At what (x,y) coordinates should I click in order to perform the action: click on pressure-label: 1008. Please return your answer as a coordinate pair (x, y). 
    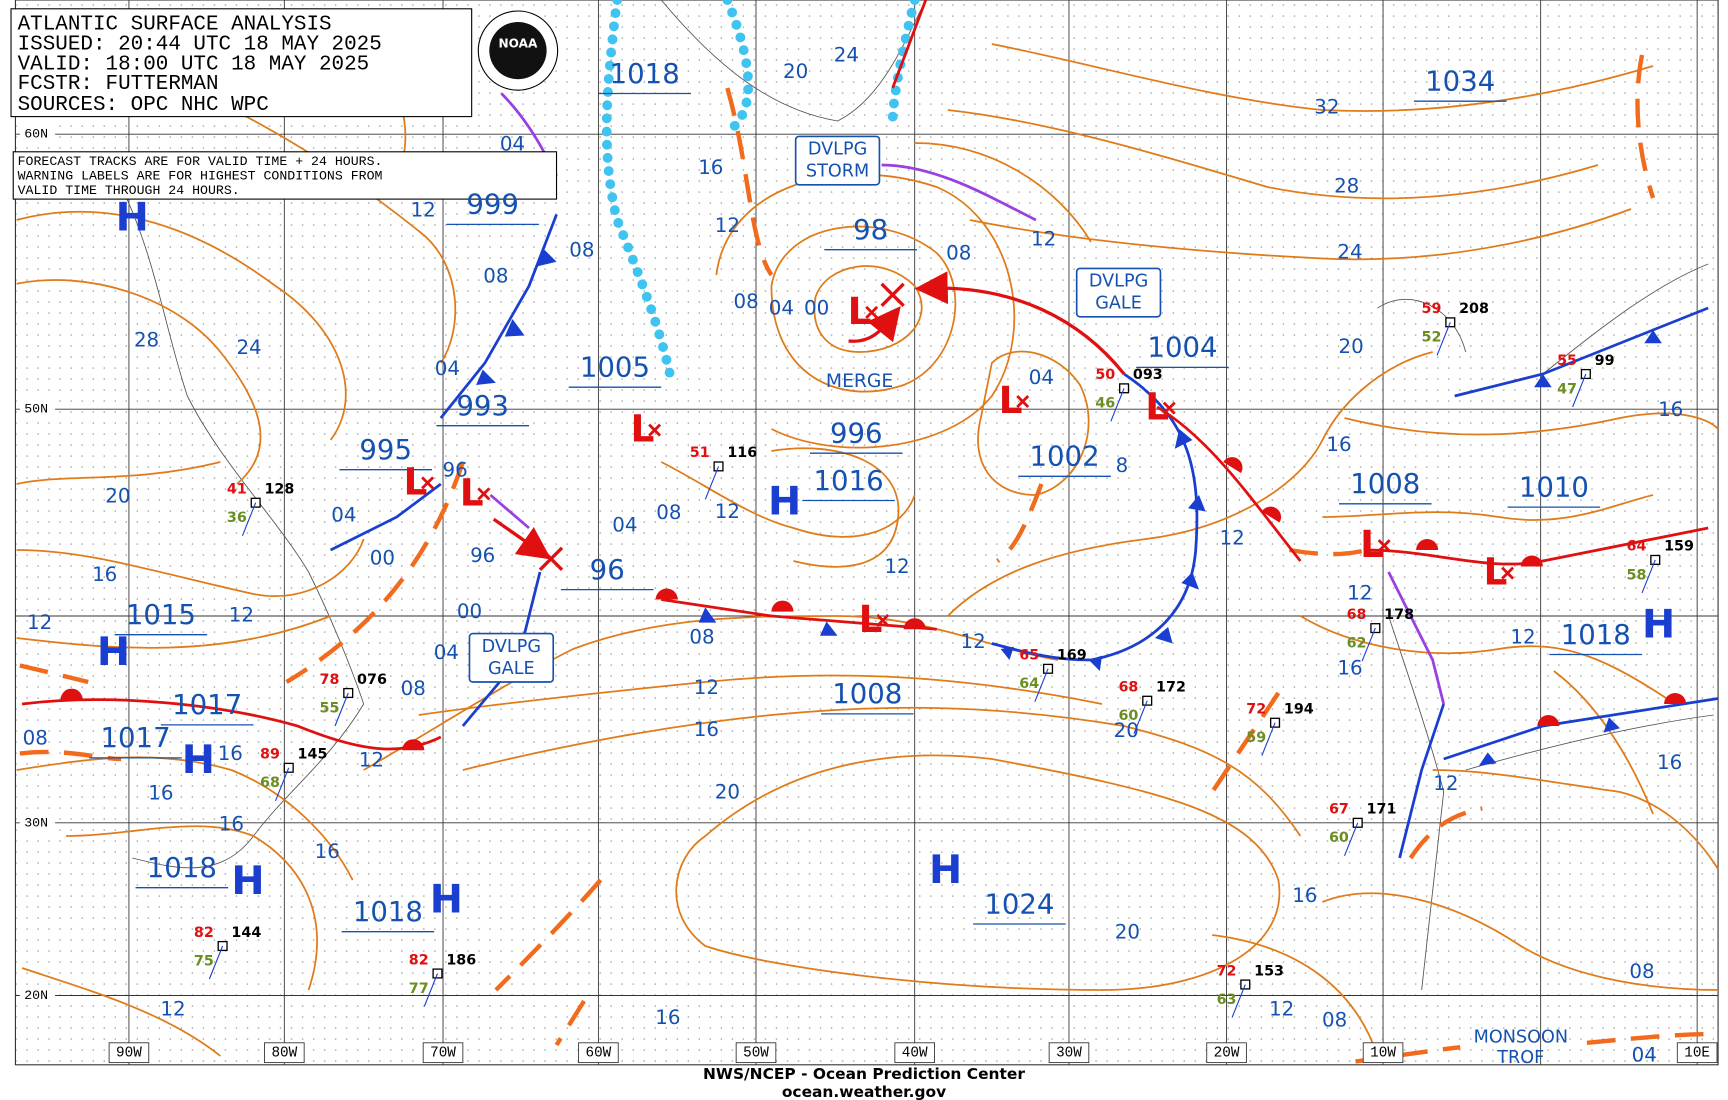
    Looking at the image, I should click on (867, 694).